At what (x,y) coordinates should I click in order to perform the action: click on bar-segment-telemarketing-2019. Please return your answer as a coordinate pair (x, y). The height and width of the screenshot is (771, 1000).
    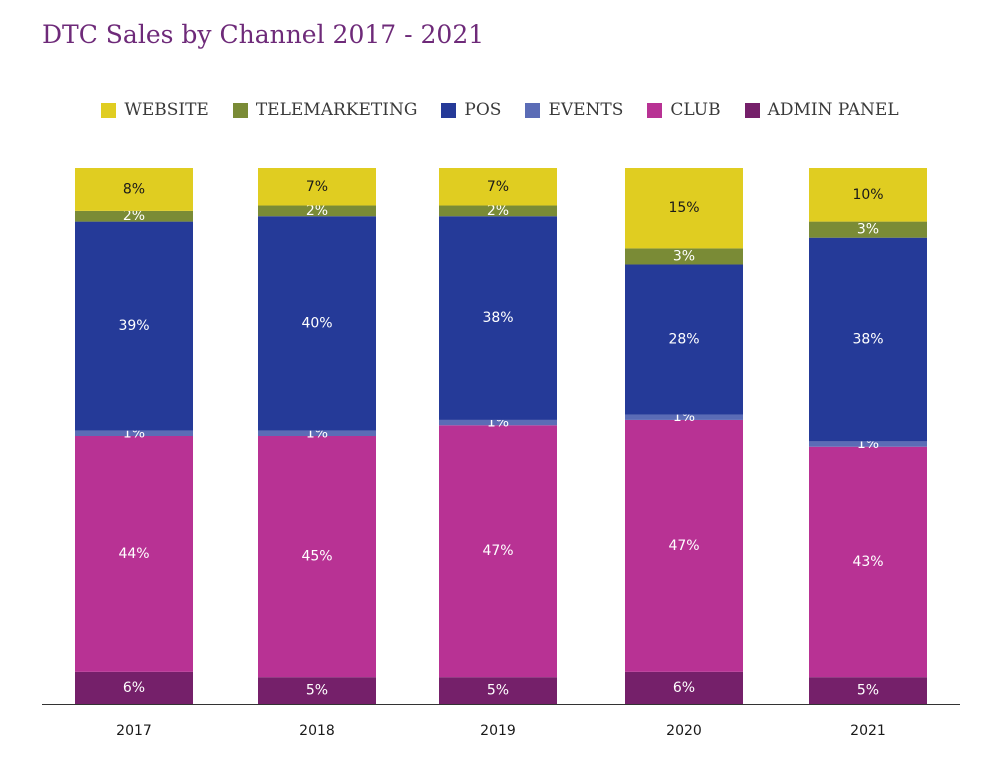
    Looking at the image, I should click on (498, 211).